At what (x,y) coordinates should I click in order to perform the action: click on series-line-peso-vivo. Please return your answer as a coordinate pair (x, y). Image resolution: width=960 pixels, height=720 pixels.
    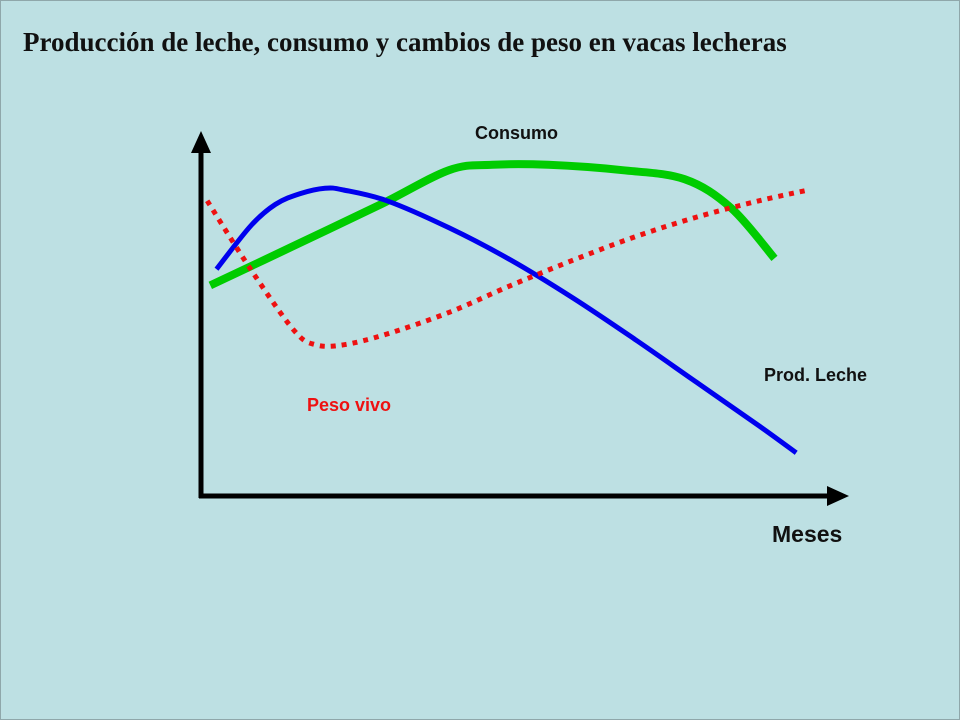
    Looking at the image, I should click on (507, 268).